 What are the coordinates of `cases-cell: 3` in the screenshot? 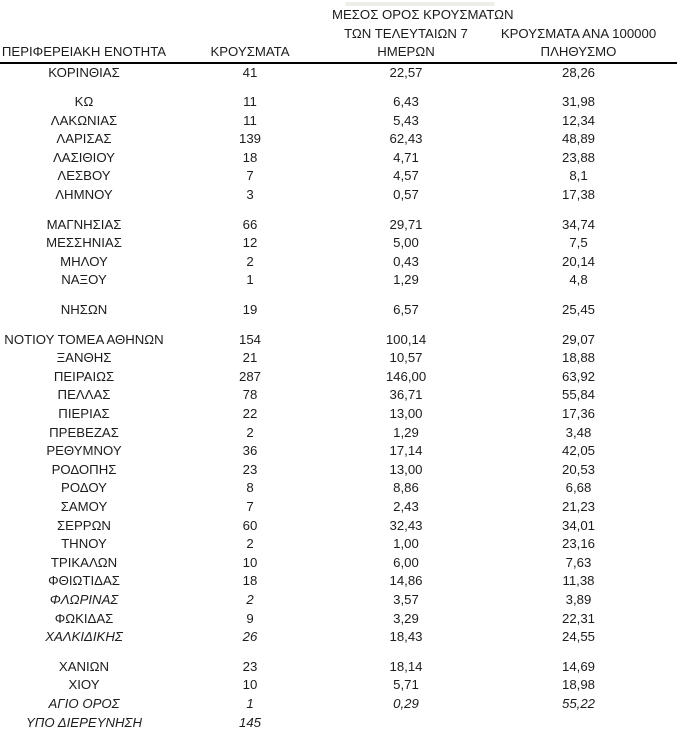 It's located at (250, 195).